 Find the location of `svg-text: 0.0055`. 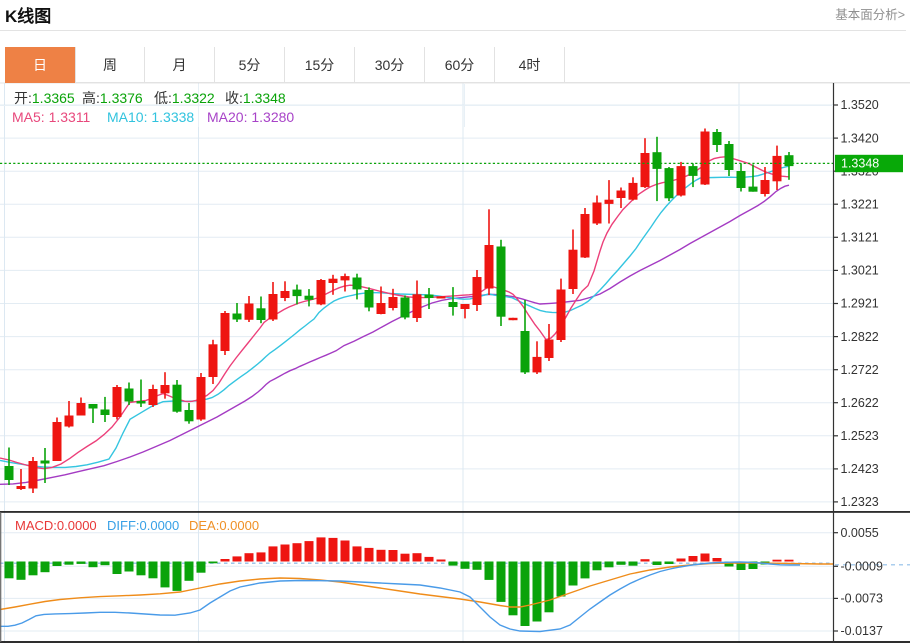

svg-text: 0.0055 is located at coordinates (860, 533).